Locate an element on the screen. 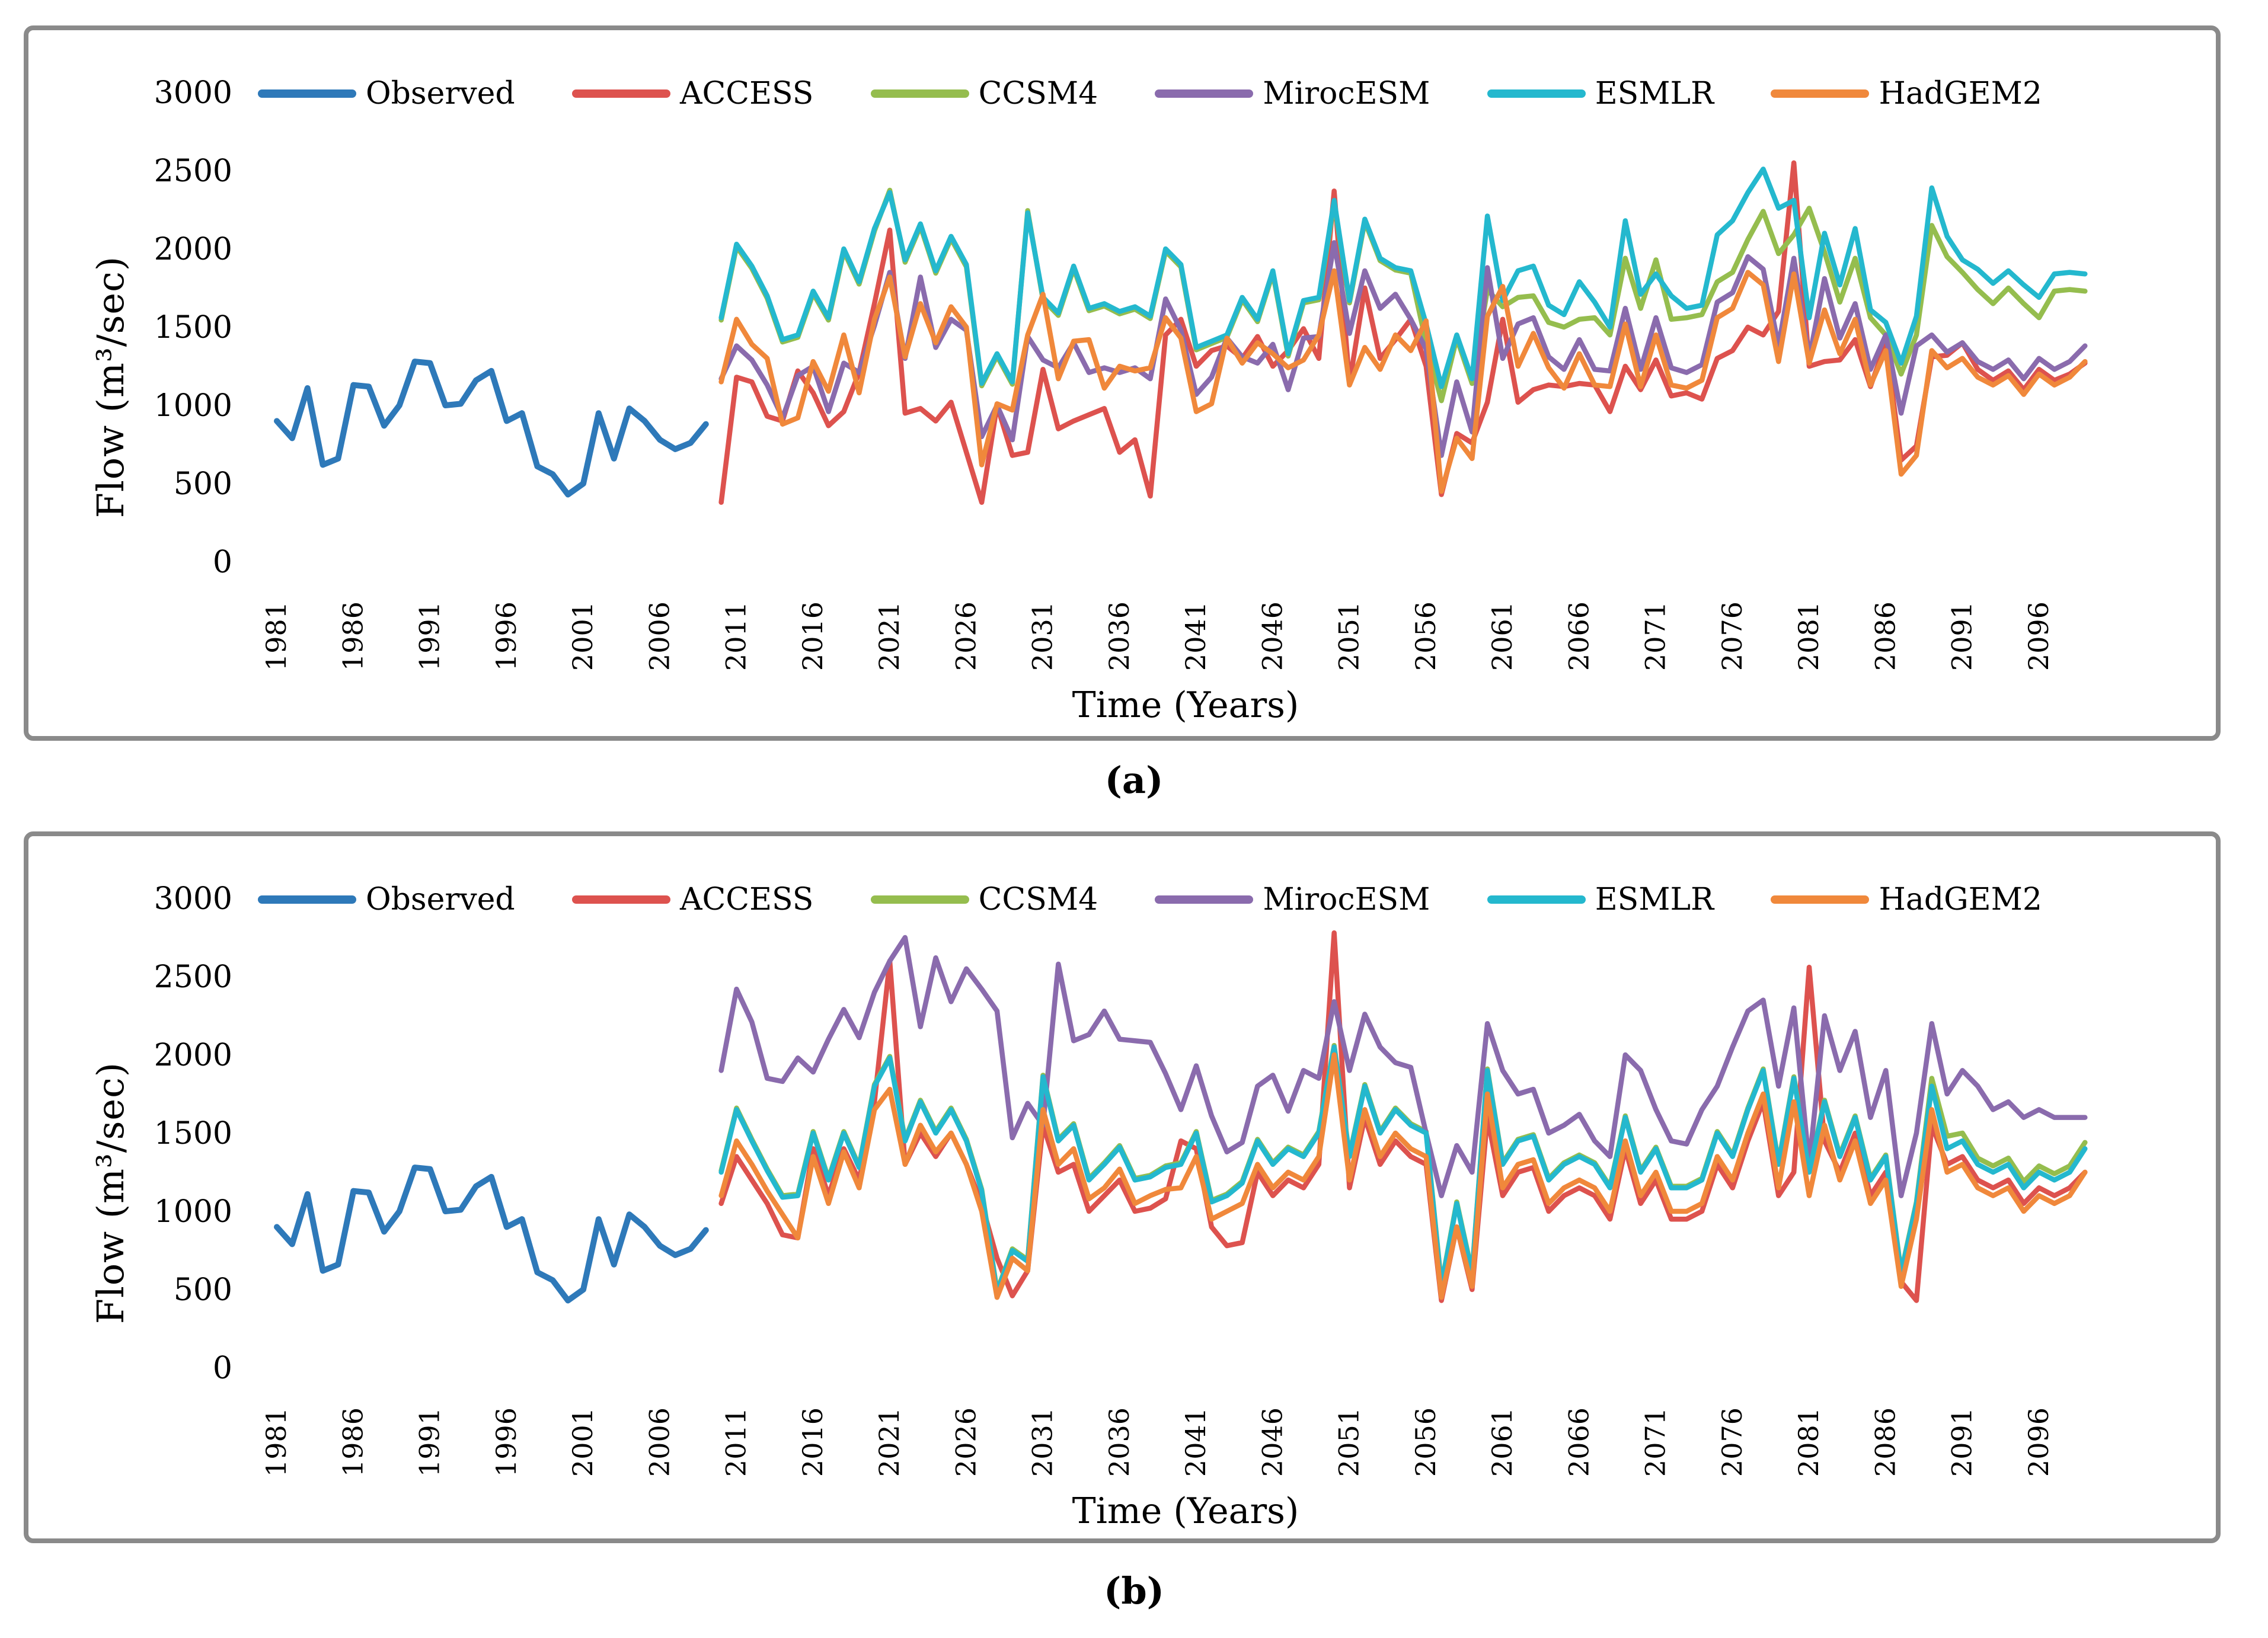 Image resolution: width=2268 pixels, height=1638 pixels. legend-item-esmlr: ESMLR is located at coordinates (1600, 899).